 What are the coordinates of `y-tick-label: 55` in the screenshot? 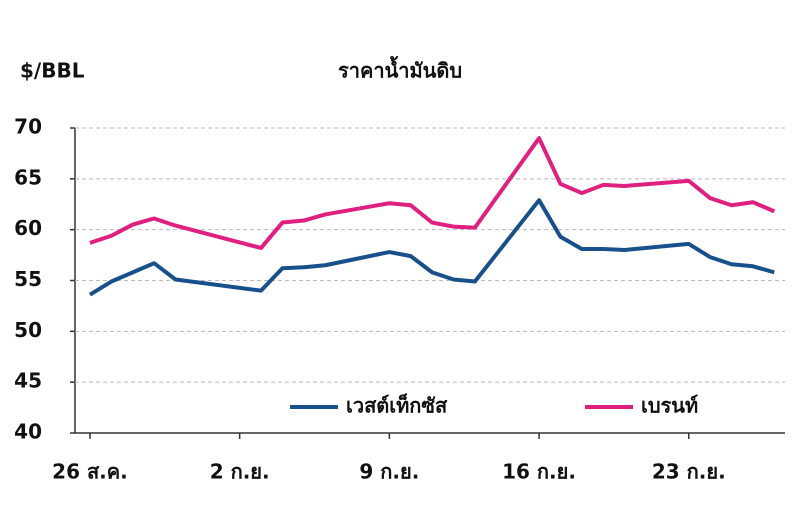 It's located at (28, 279).